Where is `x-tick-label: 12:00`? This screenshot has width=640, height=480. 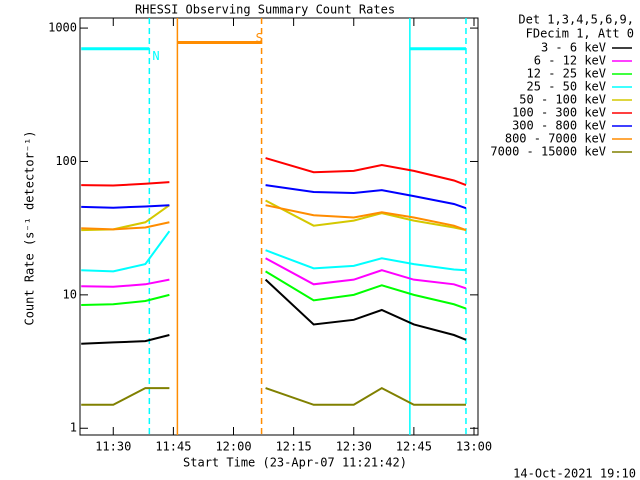
x-tick-label: 12:00 is located at coordinates (233, 447).